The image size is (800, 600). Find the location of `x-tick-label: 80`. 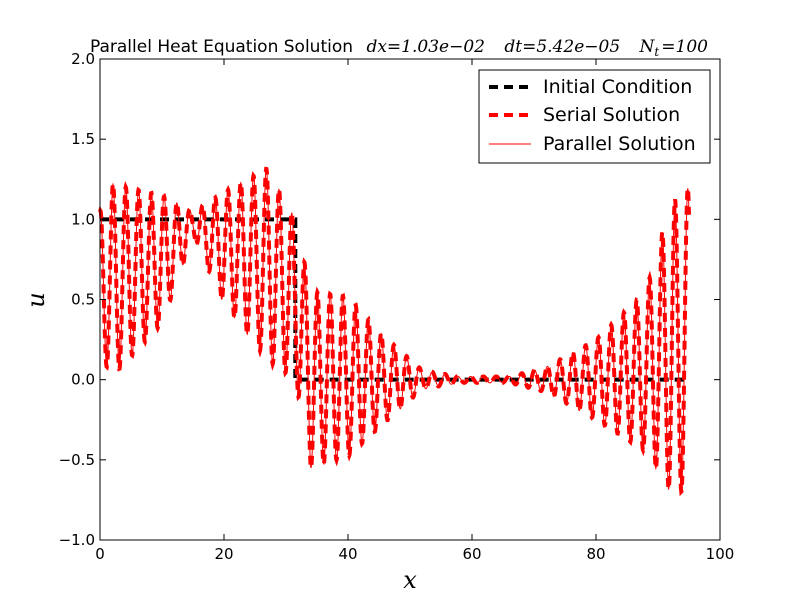

x-tick-label: 80 is located at coordinates (595, 554).